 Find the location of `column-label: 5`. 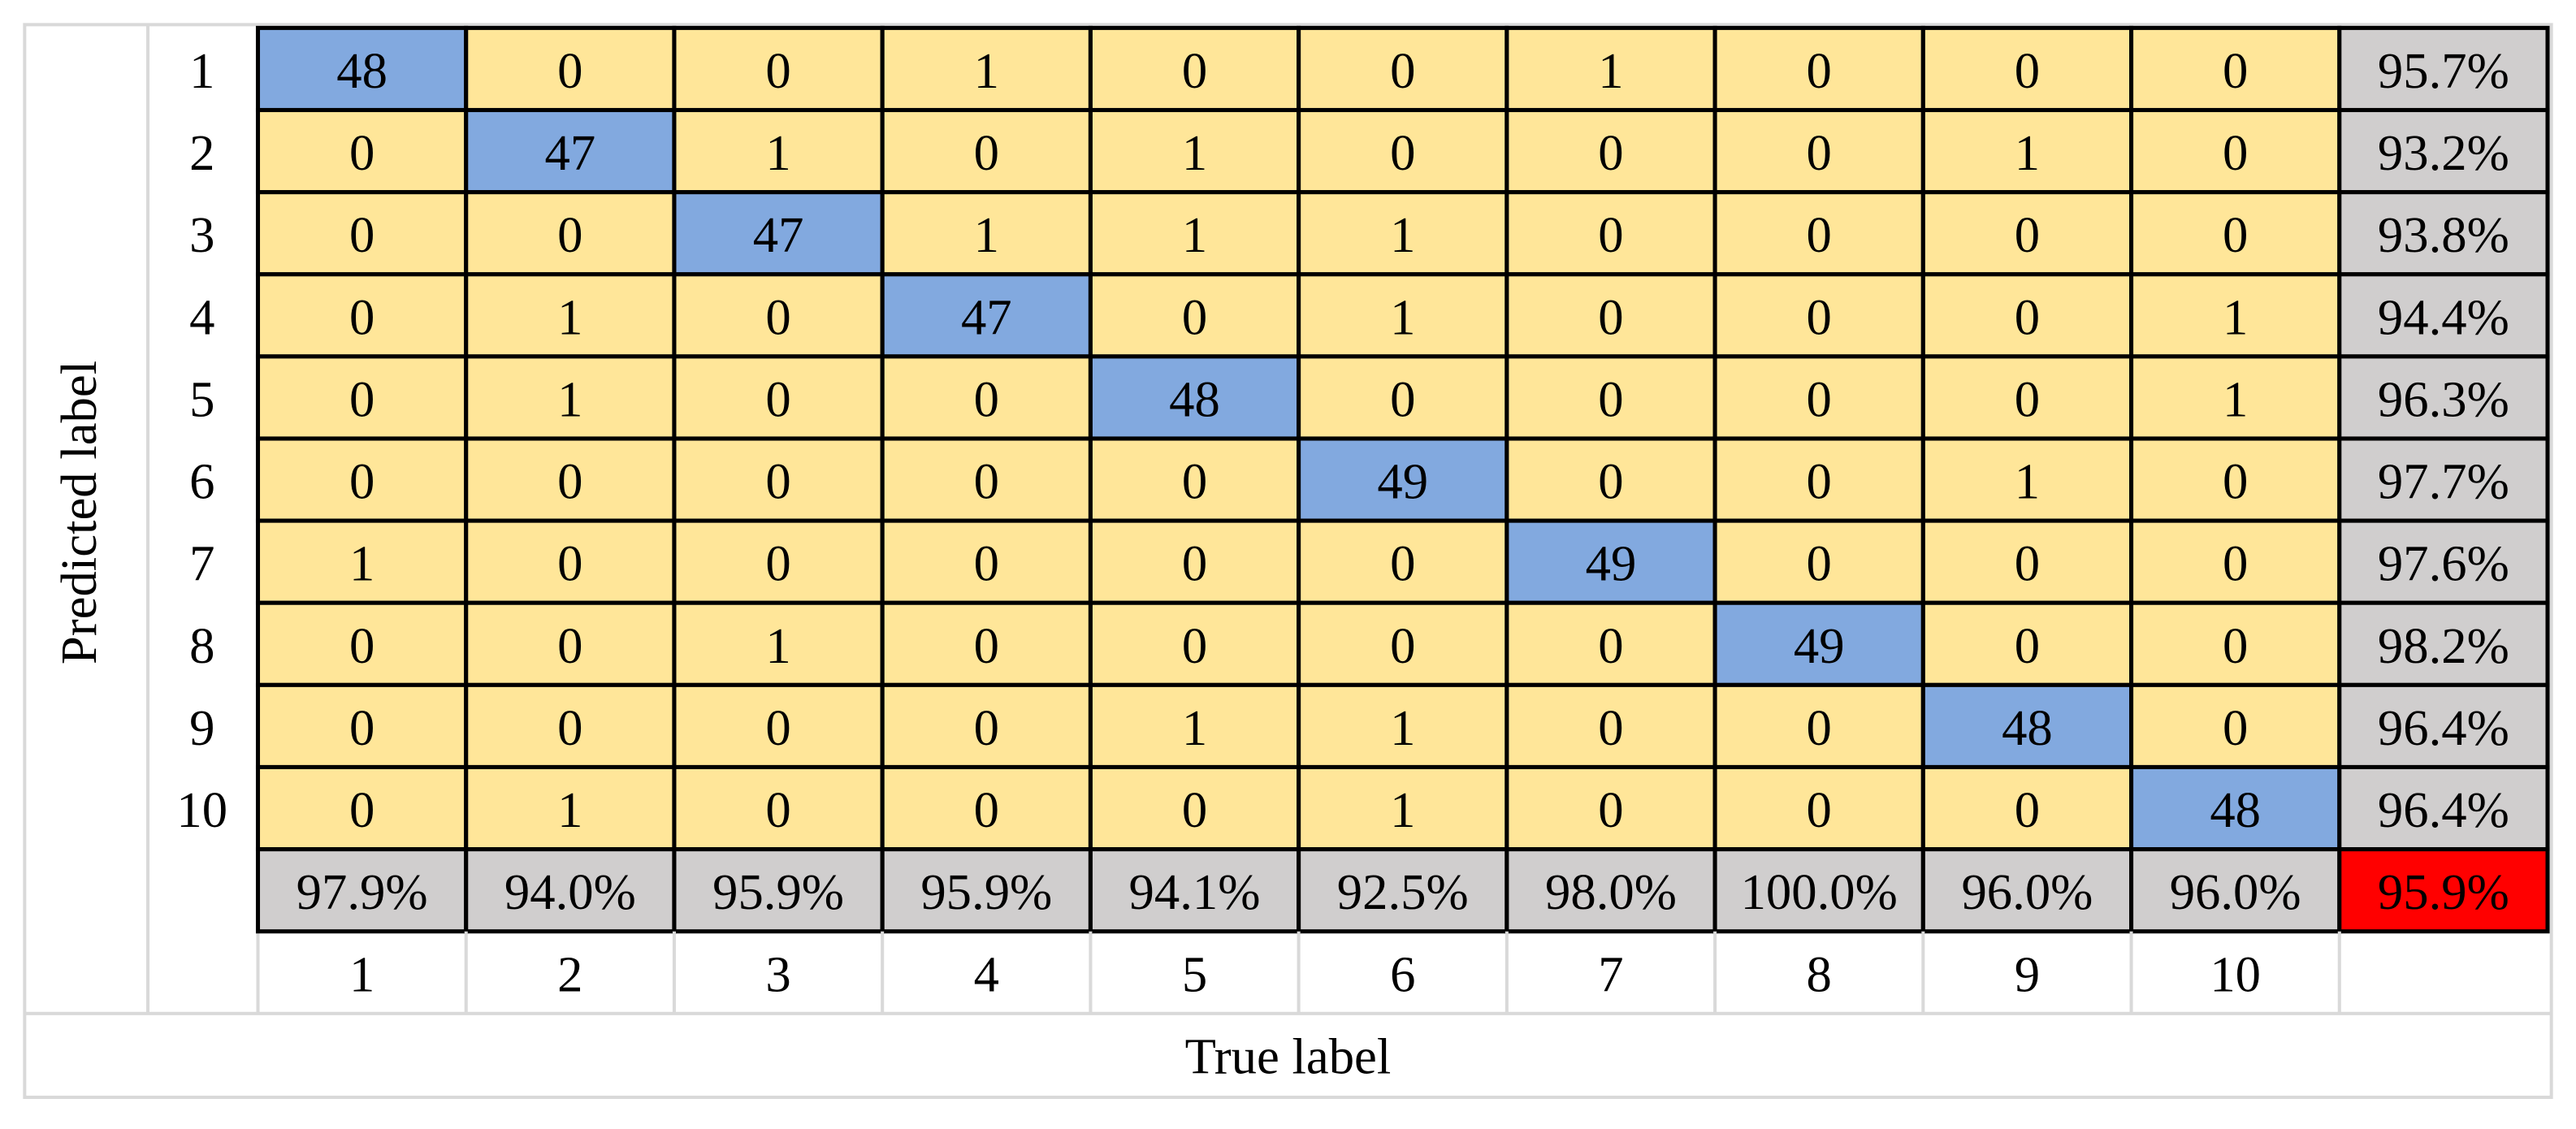

column-label: 5 is located at coordinates (1194, 973).